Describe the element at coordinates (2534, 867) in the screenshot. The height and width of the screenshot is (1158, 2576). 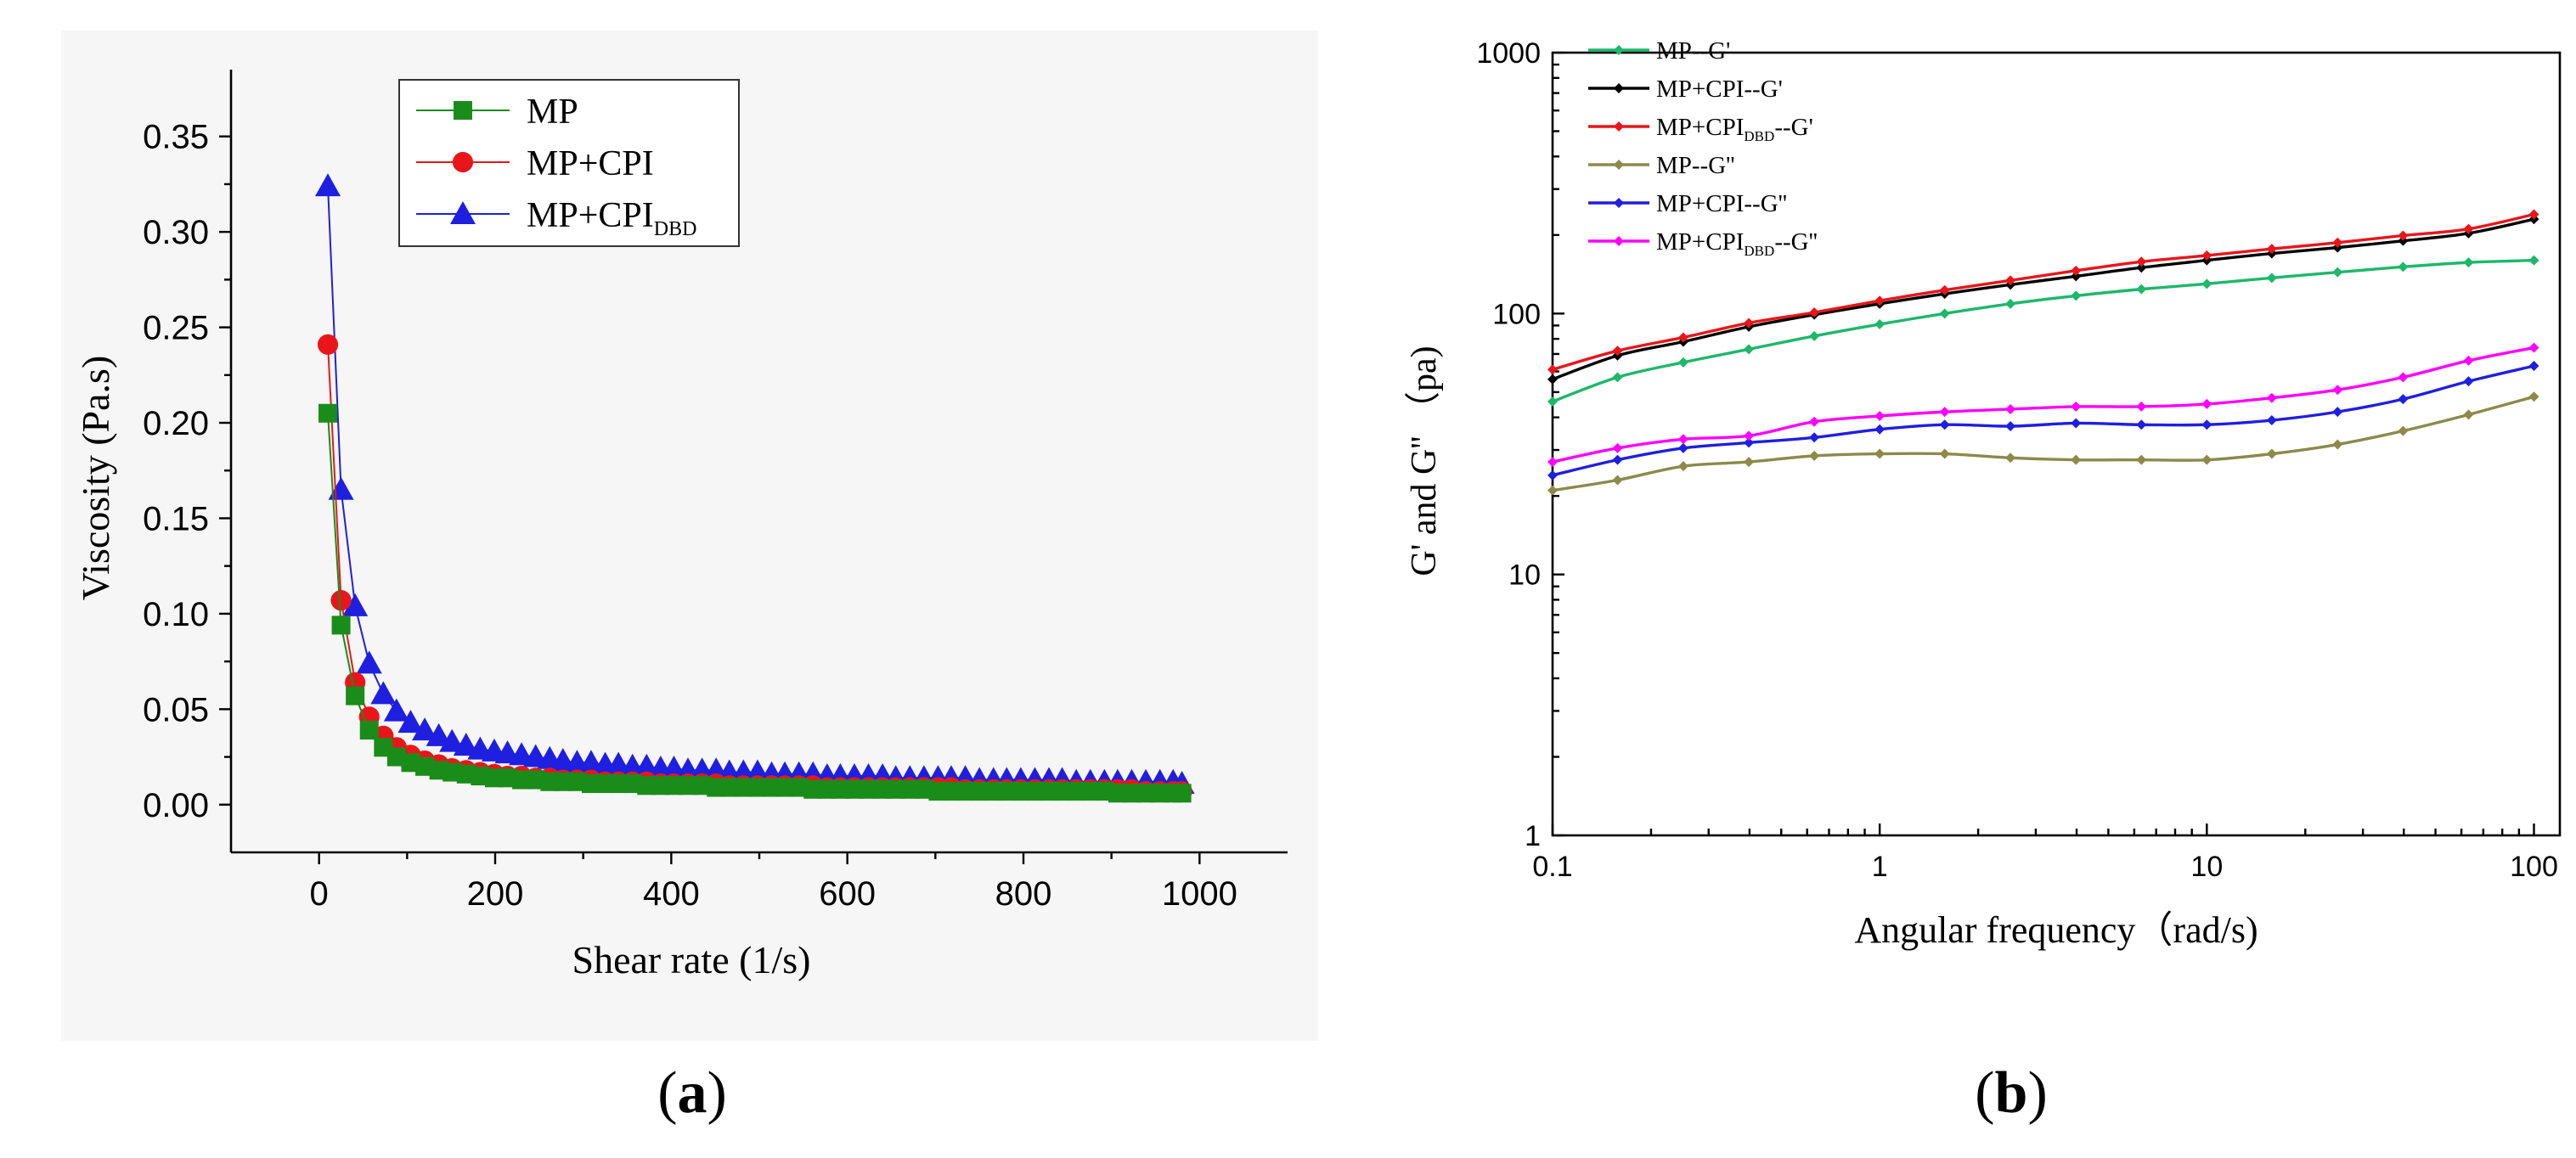
I see `panel-b-x-tick-label: 100` at that location.